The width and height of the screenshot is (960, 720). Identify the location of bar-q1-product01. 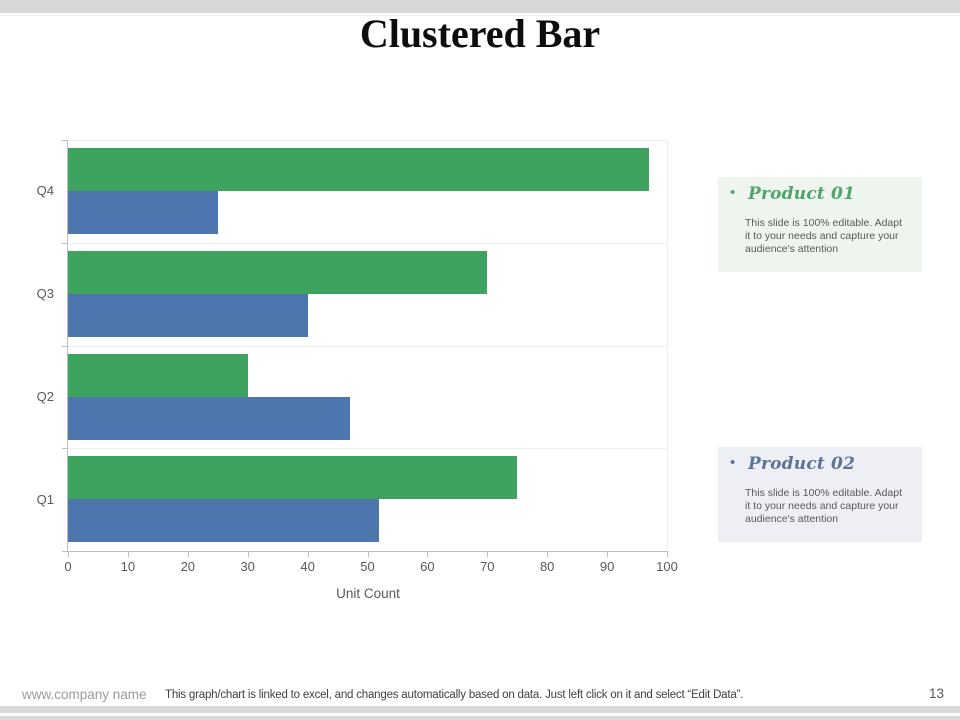
(293, 478).